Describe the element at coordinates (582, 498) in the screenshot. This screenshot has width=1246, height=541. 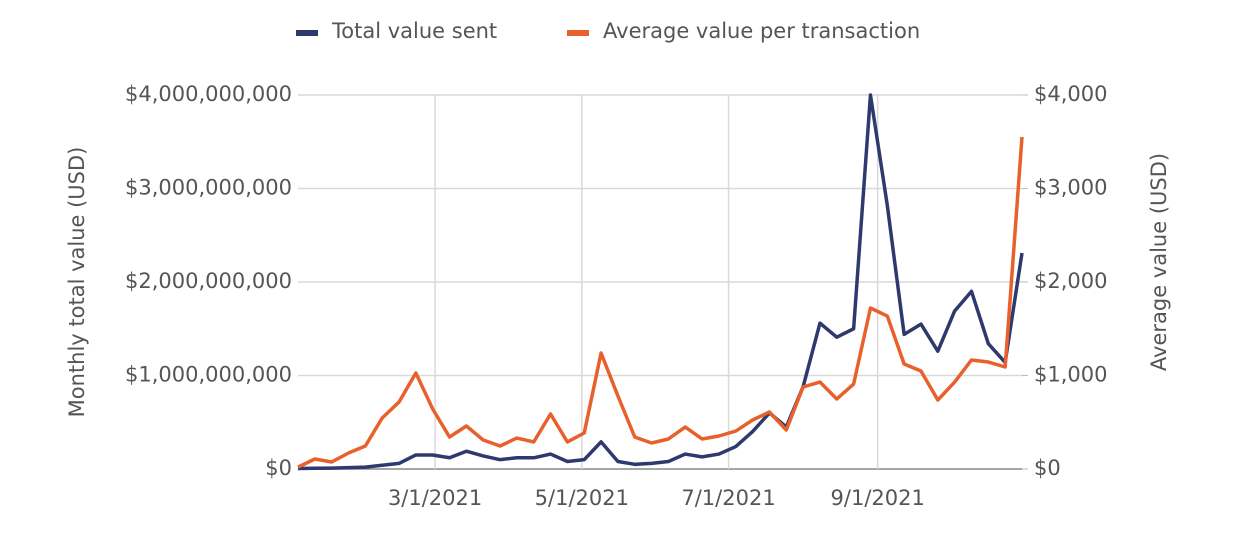
I see `x-tick-label: 5/1/2021` at that location.